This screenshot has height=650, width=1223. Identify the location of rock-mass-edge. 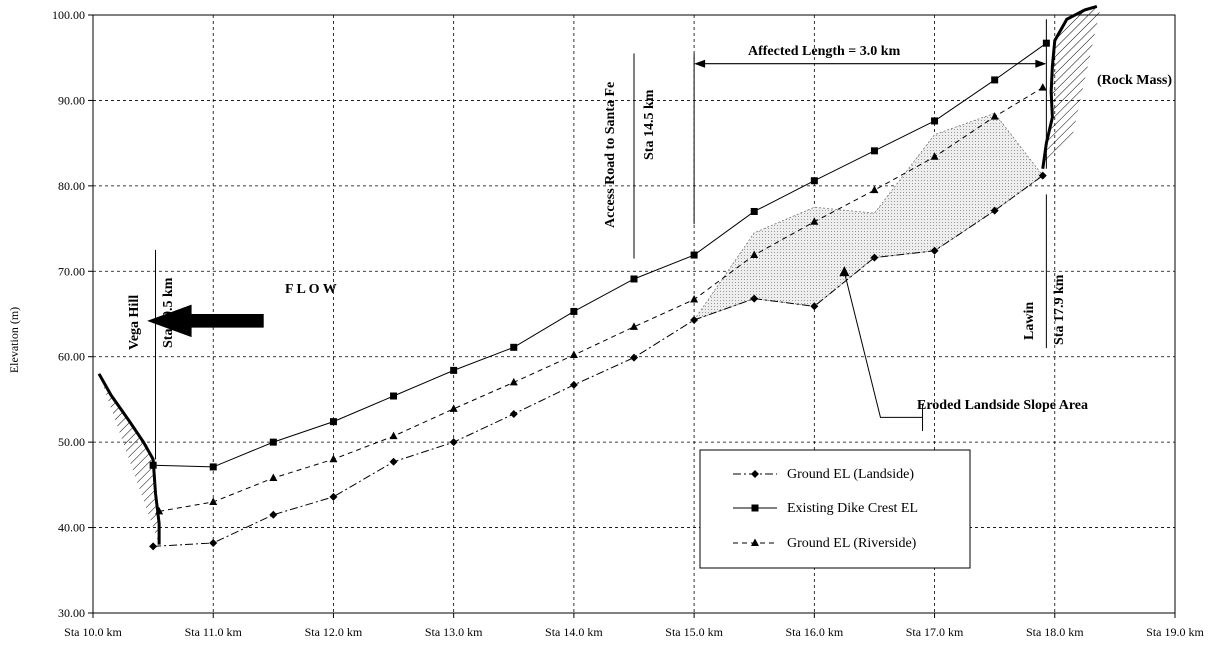
(1069, 87).